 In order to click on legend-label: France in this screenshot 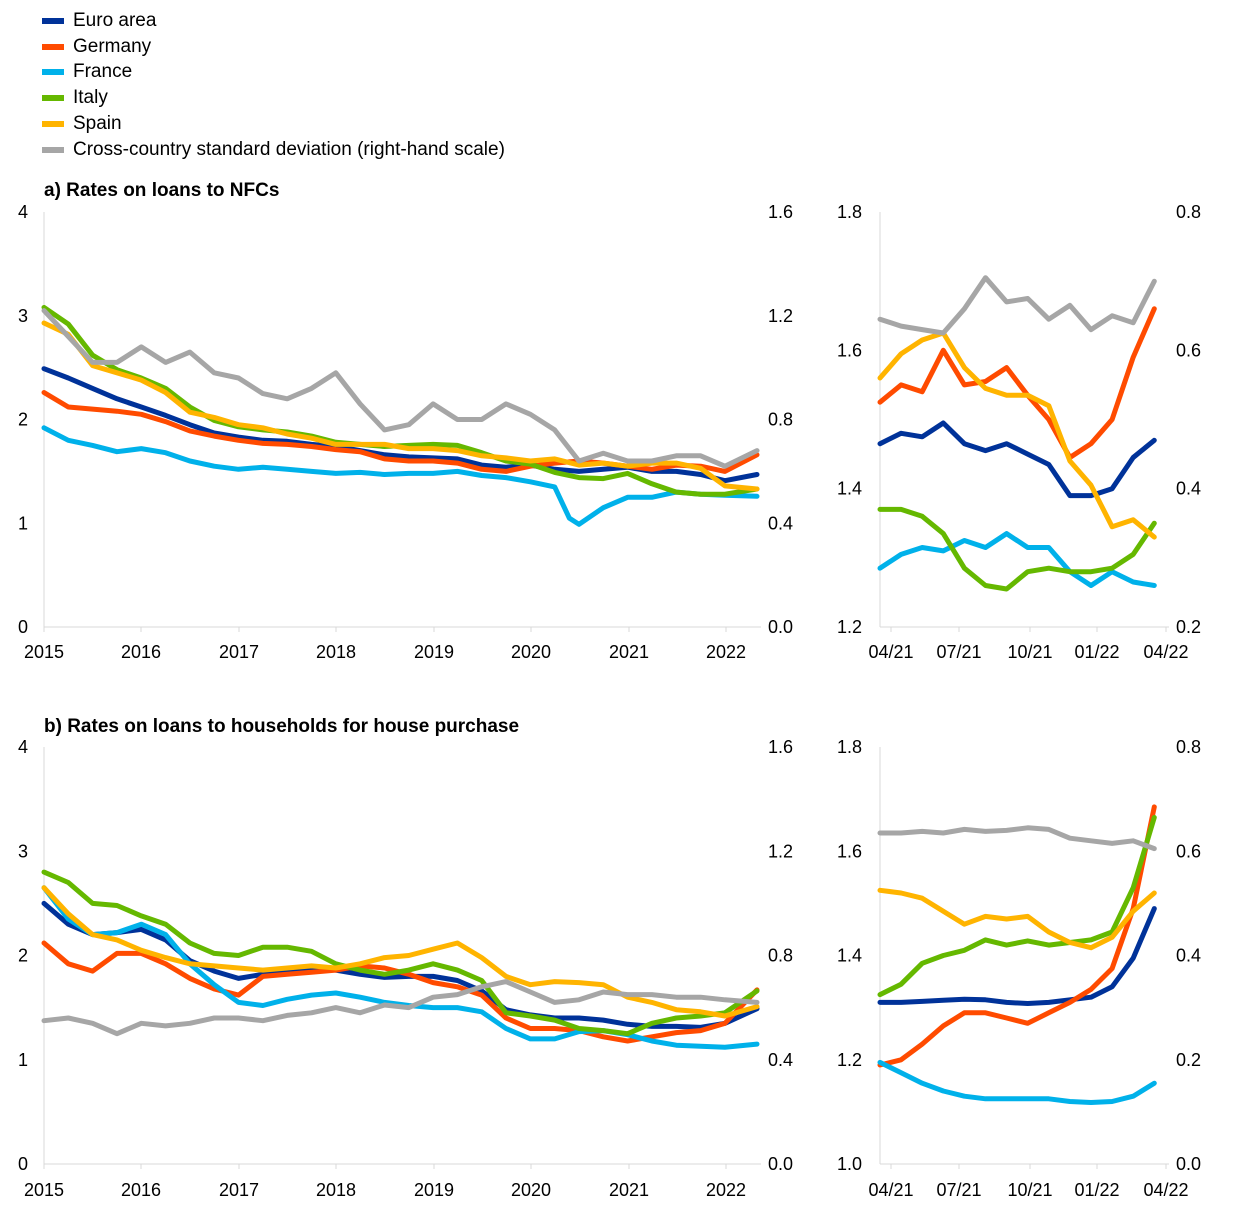, I will do `click(103, 72)`.